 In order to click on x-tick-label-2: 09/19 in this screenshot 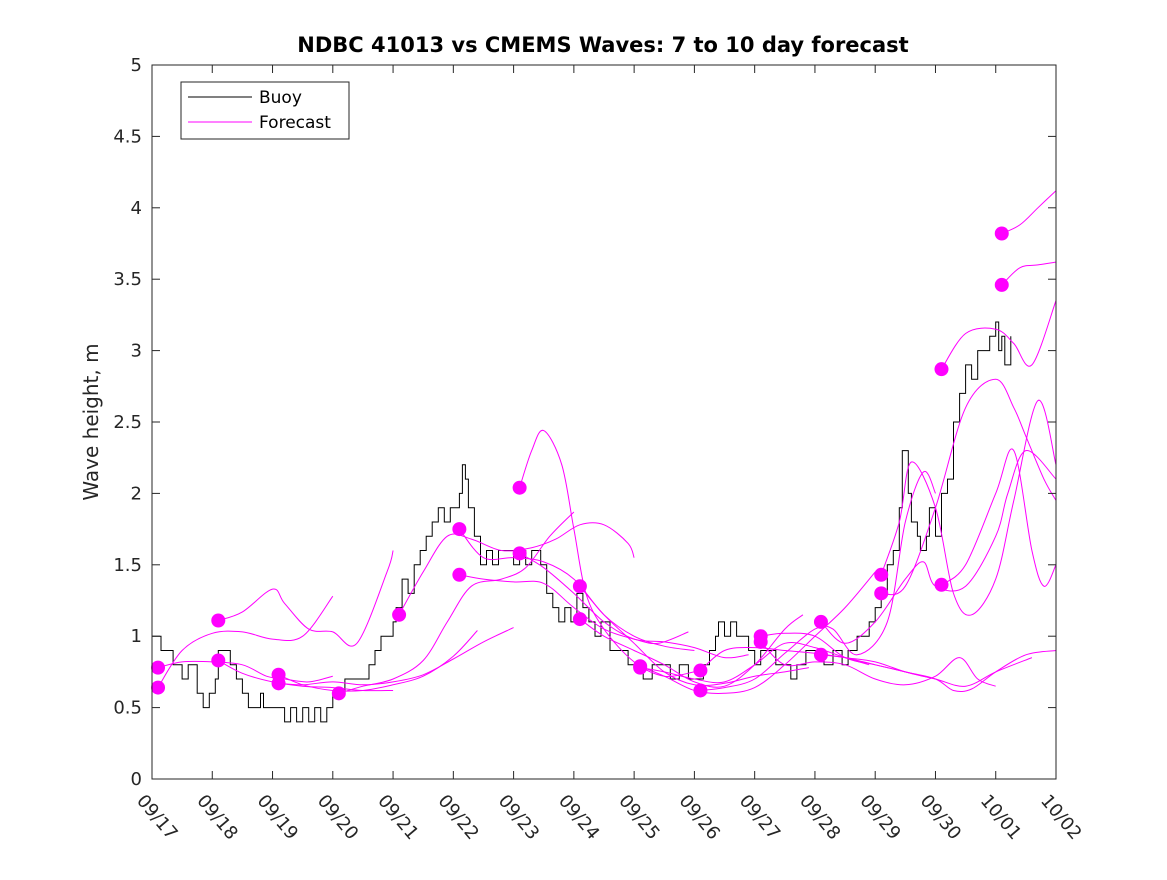, I will do `click(277, 817)`.